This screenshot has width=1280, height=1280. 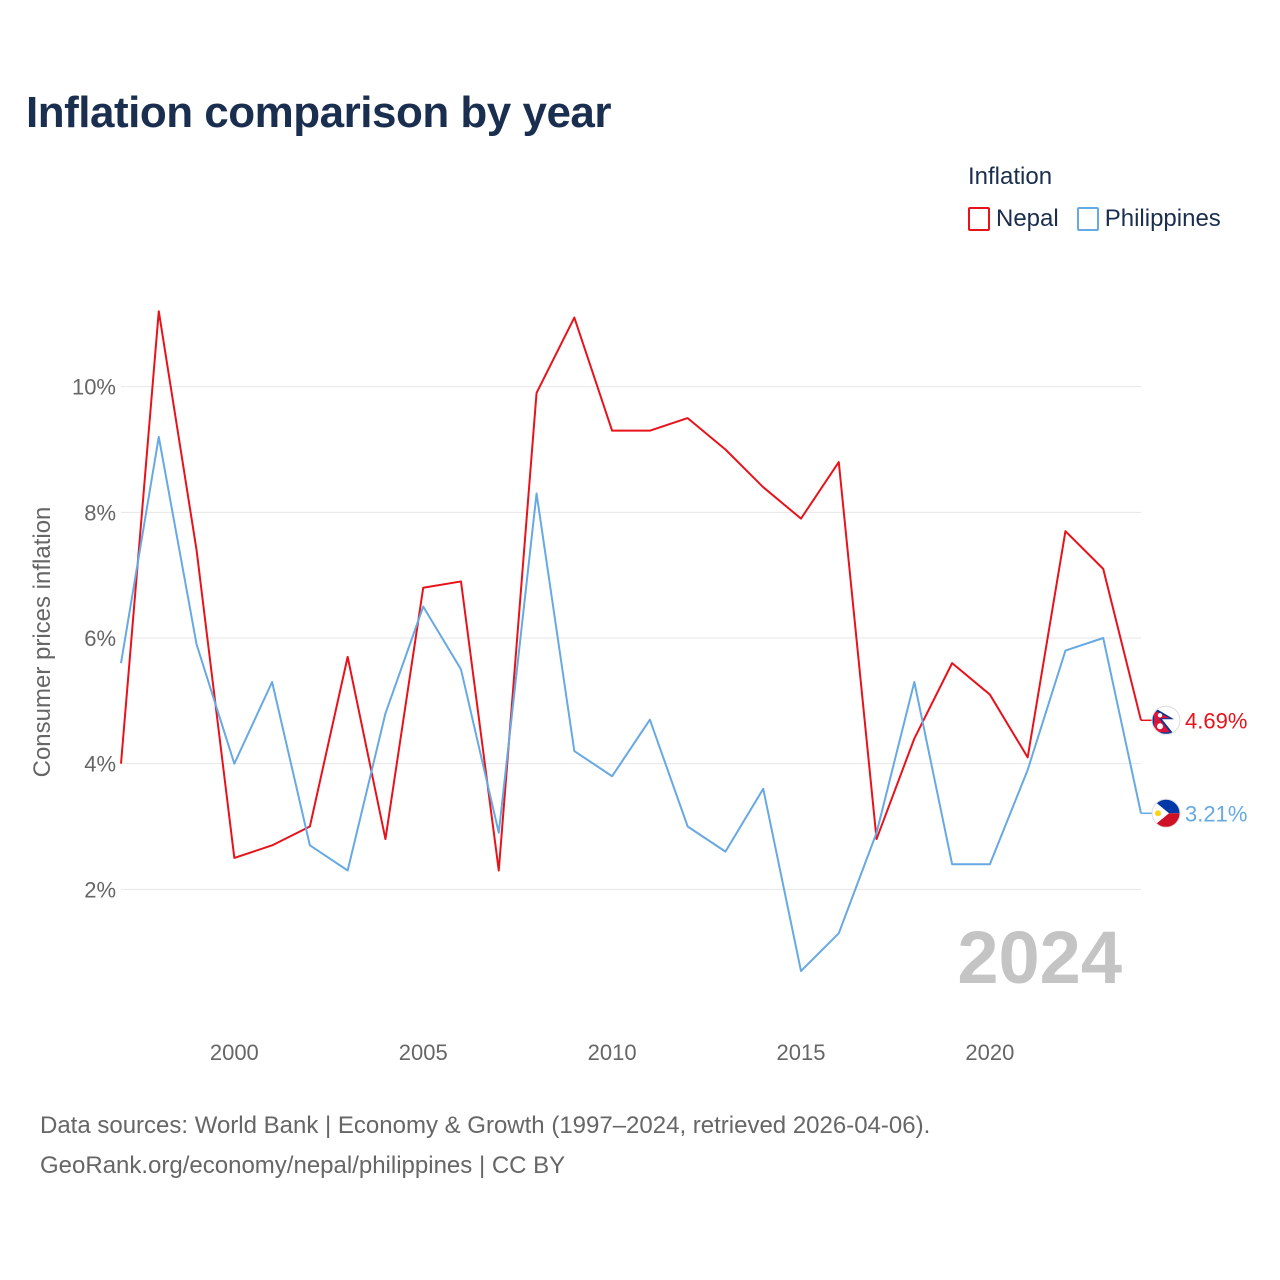 What do you see at coordinates (159, 437) in the screenshot?
I see `data-point-philippines-1998` at bounding box center [159, 437].